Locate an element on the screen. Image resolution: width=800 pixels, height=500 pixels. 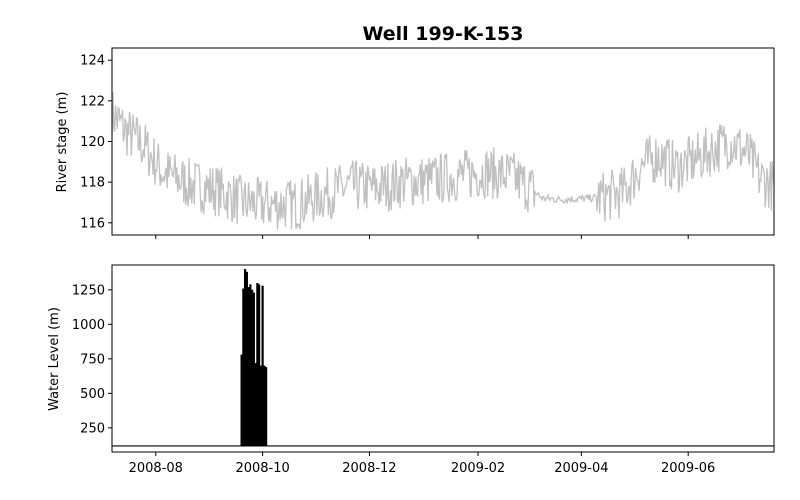
y-tick-label: 500 is located at coordinates (92, 394).